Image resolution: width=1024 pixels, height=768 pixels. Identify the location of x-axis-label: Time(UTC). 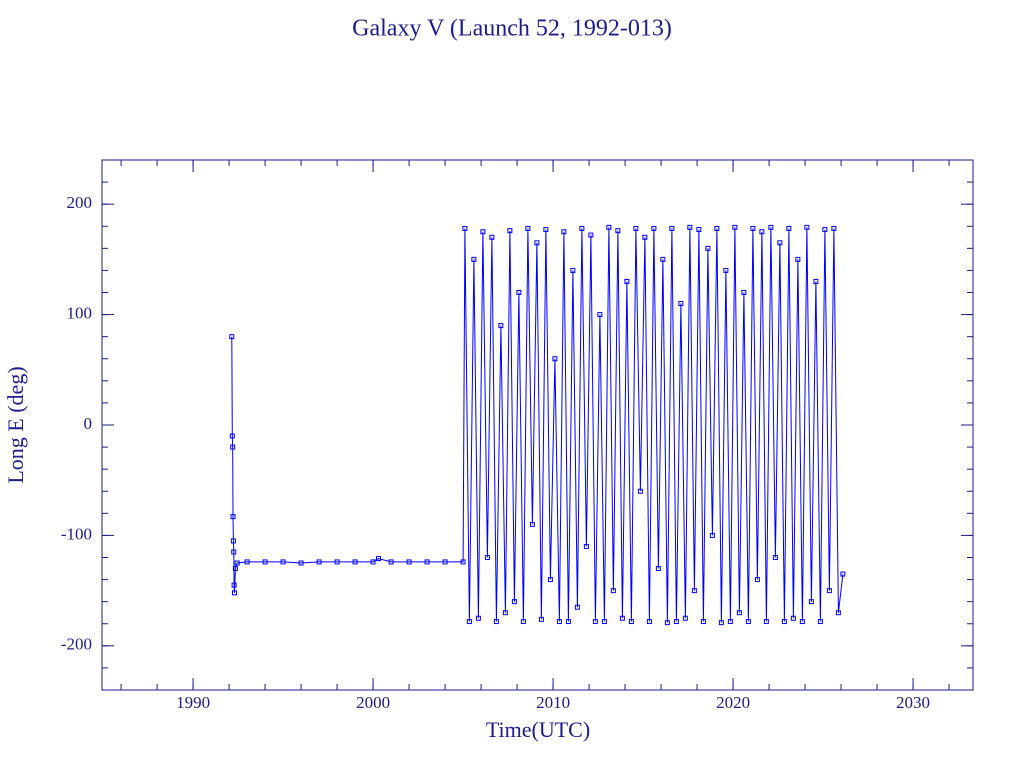
(538, 729).